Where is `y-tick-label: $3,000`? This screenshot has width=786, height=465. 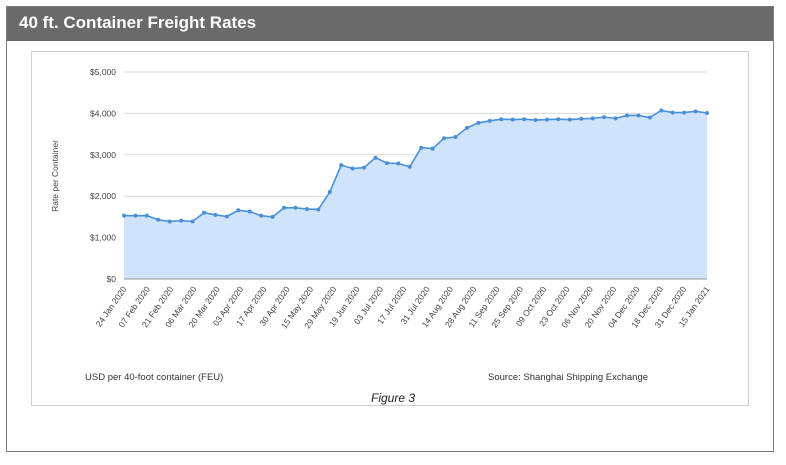
y-tick-label: $3,000 is located at coordinates (103, 155).